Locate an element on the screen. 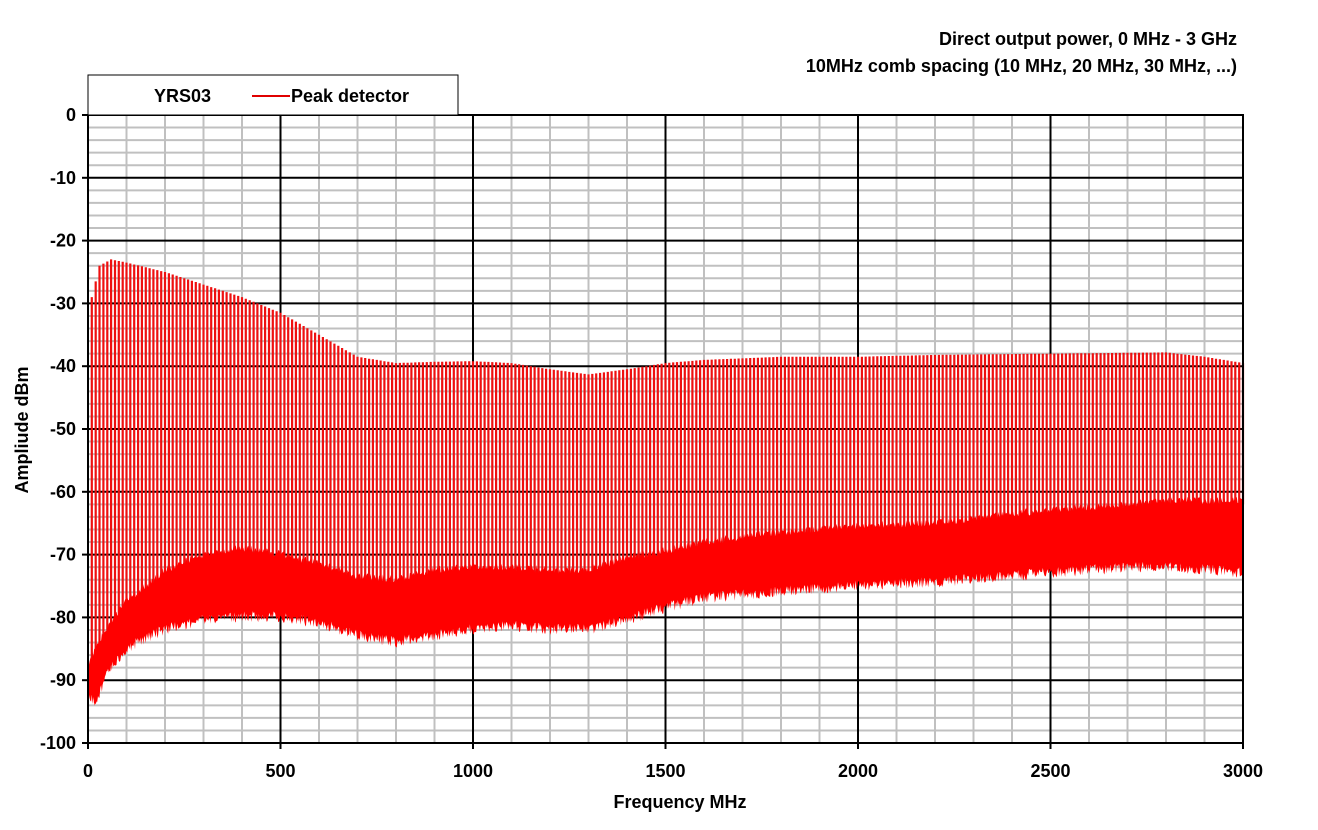 The height and width of the screenshot is (830, 1318). y-tick-label: -70 is located at coordinates (63, 555).